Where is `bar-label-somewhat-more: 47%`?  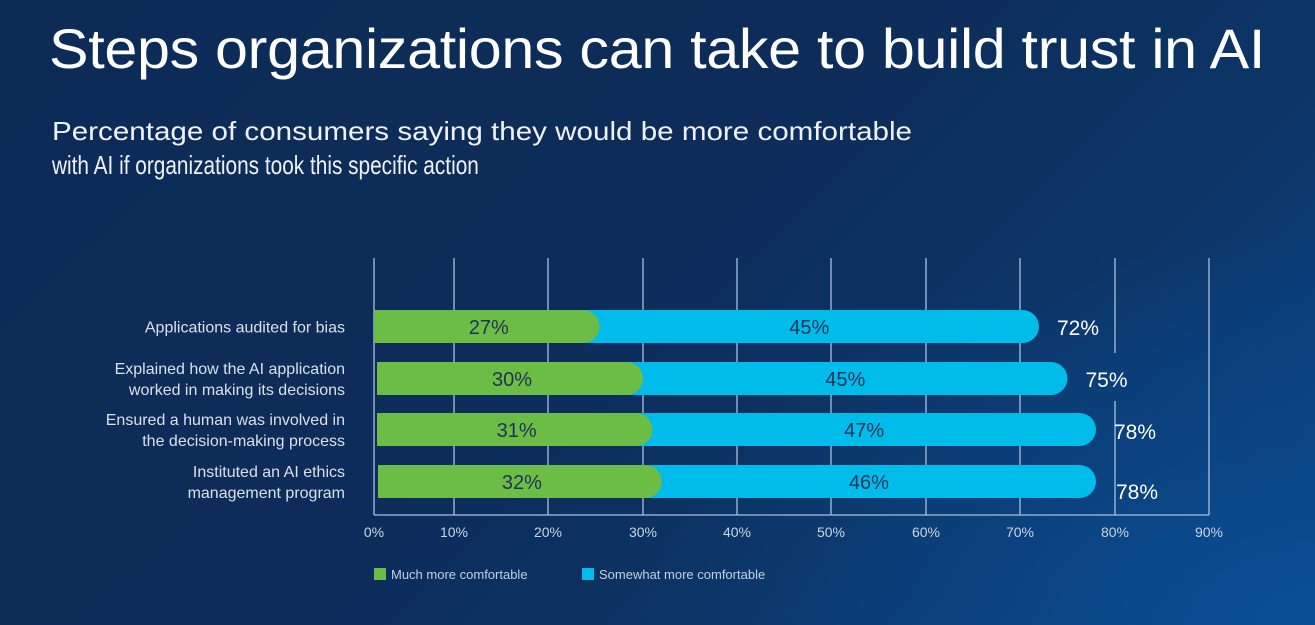 bar-label-somewhat-more: 47% is located at coordinates (864, 431).